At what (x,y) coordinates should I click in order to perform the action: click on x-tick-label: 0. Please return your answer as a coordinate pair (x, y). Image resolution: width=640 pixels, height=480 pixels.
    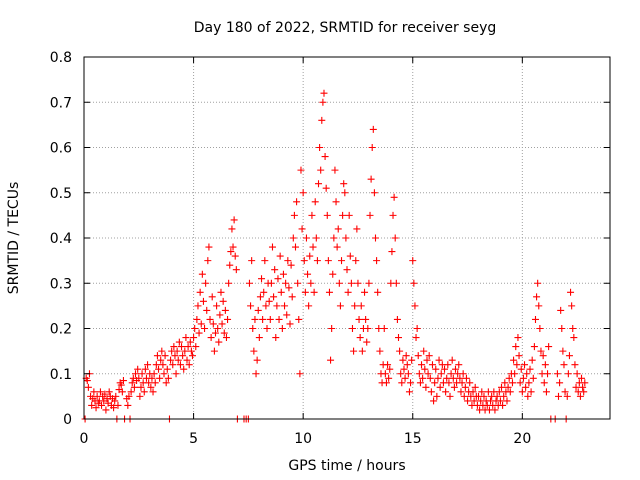
    Looking at the image, I should click on (84, 439).